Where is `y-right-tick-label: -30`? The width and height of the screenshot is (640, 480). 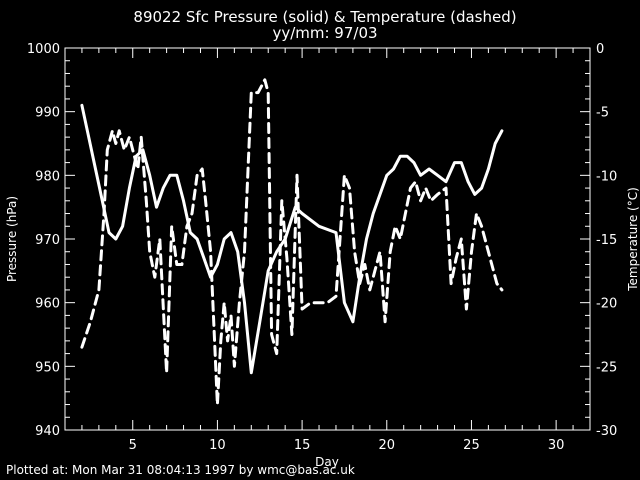
y-right-tick-label: -30 is located at coordinates (606, 431).